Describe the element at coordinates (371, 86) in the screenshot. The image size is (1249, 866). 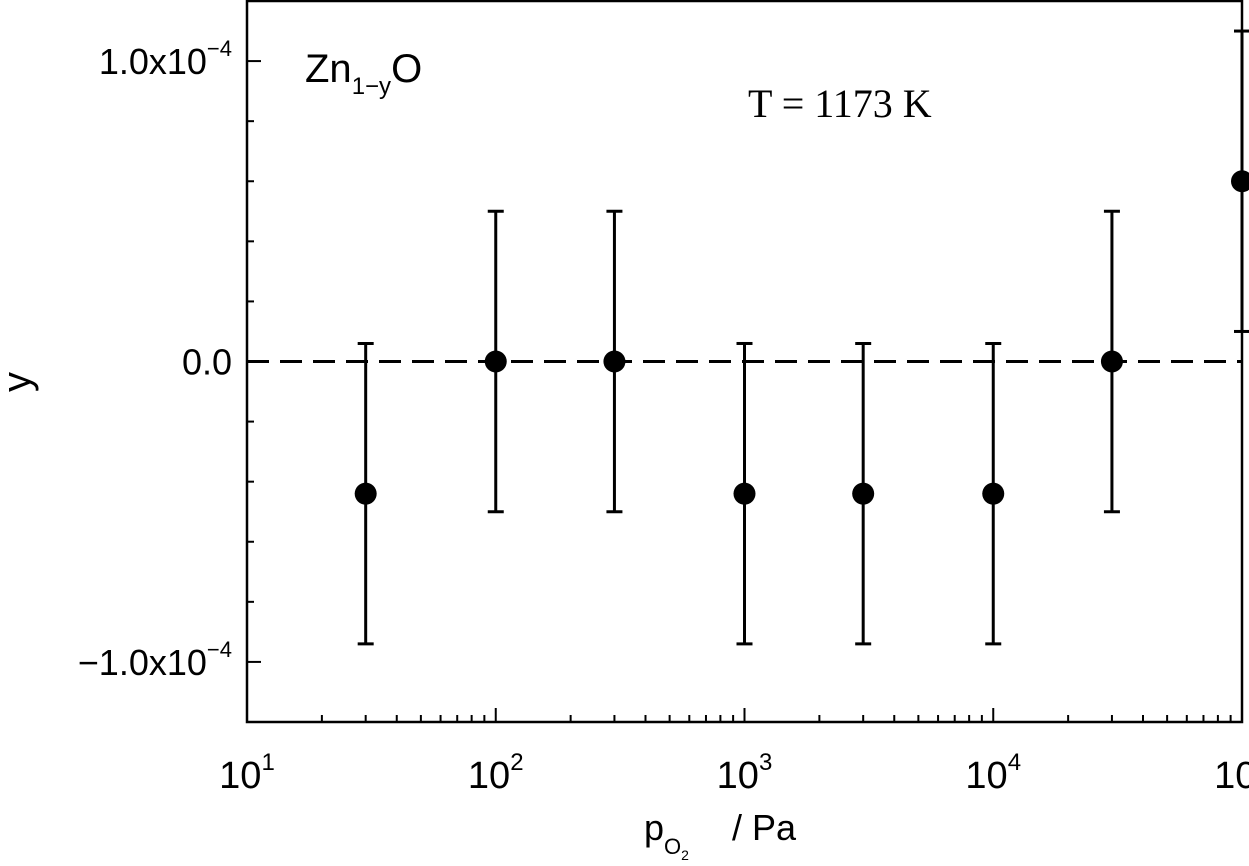
I see `panel-label-subscript: 1−y` at that location.